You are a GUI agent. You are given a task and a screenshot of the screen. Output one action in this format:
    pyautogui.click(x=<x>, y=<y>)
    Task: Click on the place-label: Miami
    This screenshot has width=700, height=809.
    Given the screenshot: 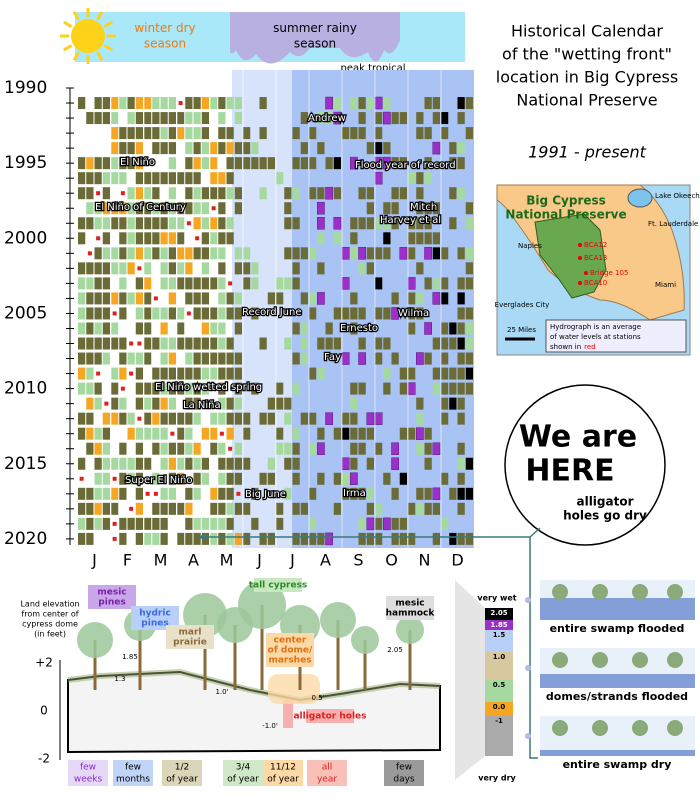 What is the action you would take?
    pyautogui.click(x=665, y=285)
    